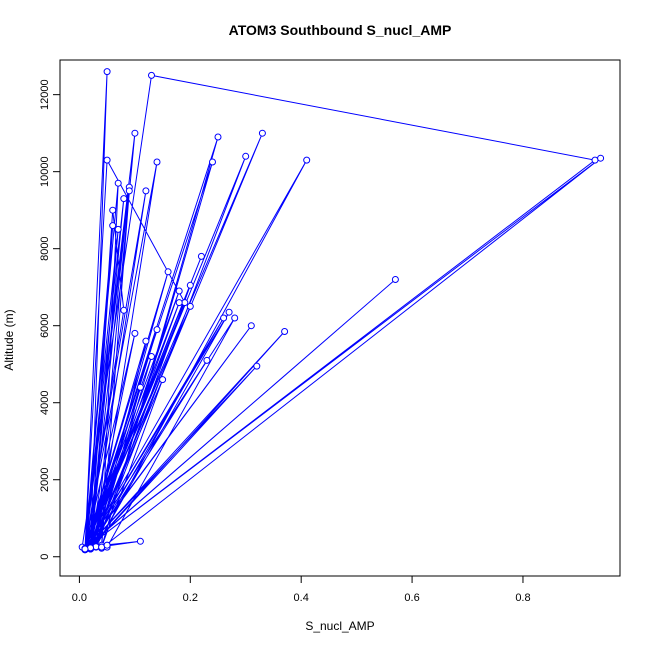 Image resolution: width=650 pixels, height=650 pixels. What do you see at coordinates (45, 479) in the screenshot?
I see `y-tick-label: 2000` at bounding box center [45, 479].